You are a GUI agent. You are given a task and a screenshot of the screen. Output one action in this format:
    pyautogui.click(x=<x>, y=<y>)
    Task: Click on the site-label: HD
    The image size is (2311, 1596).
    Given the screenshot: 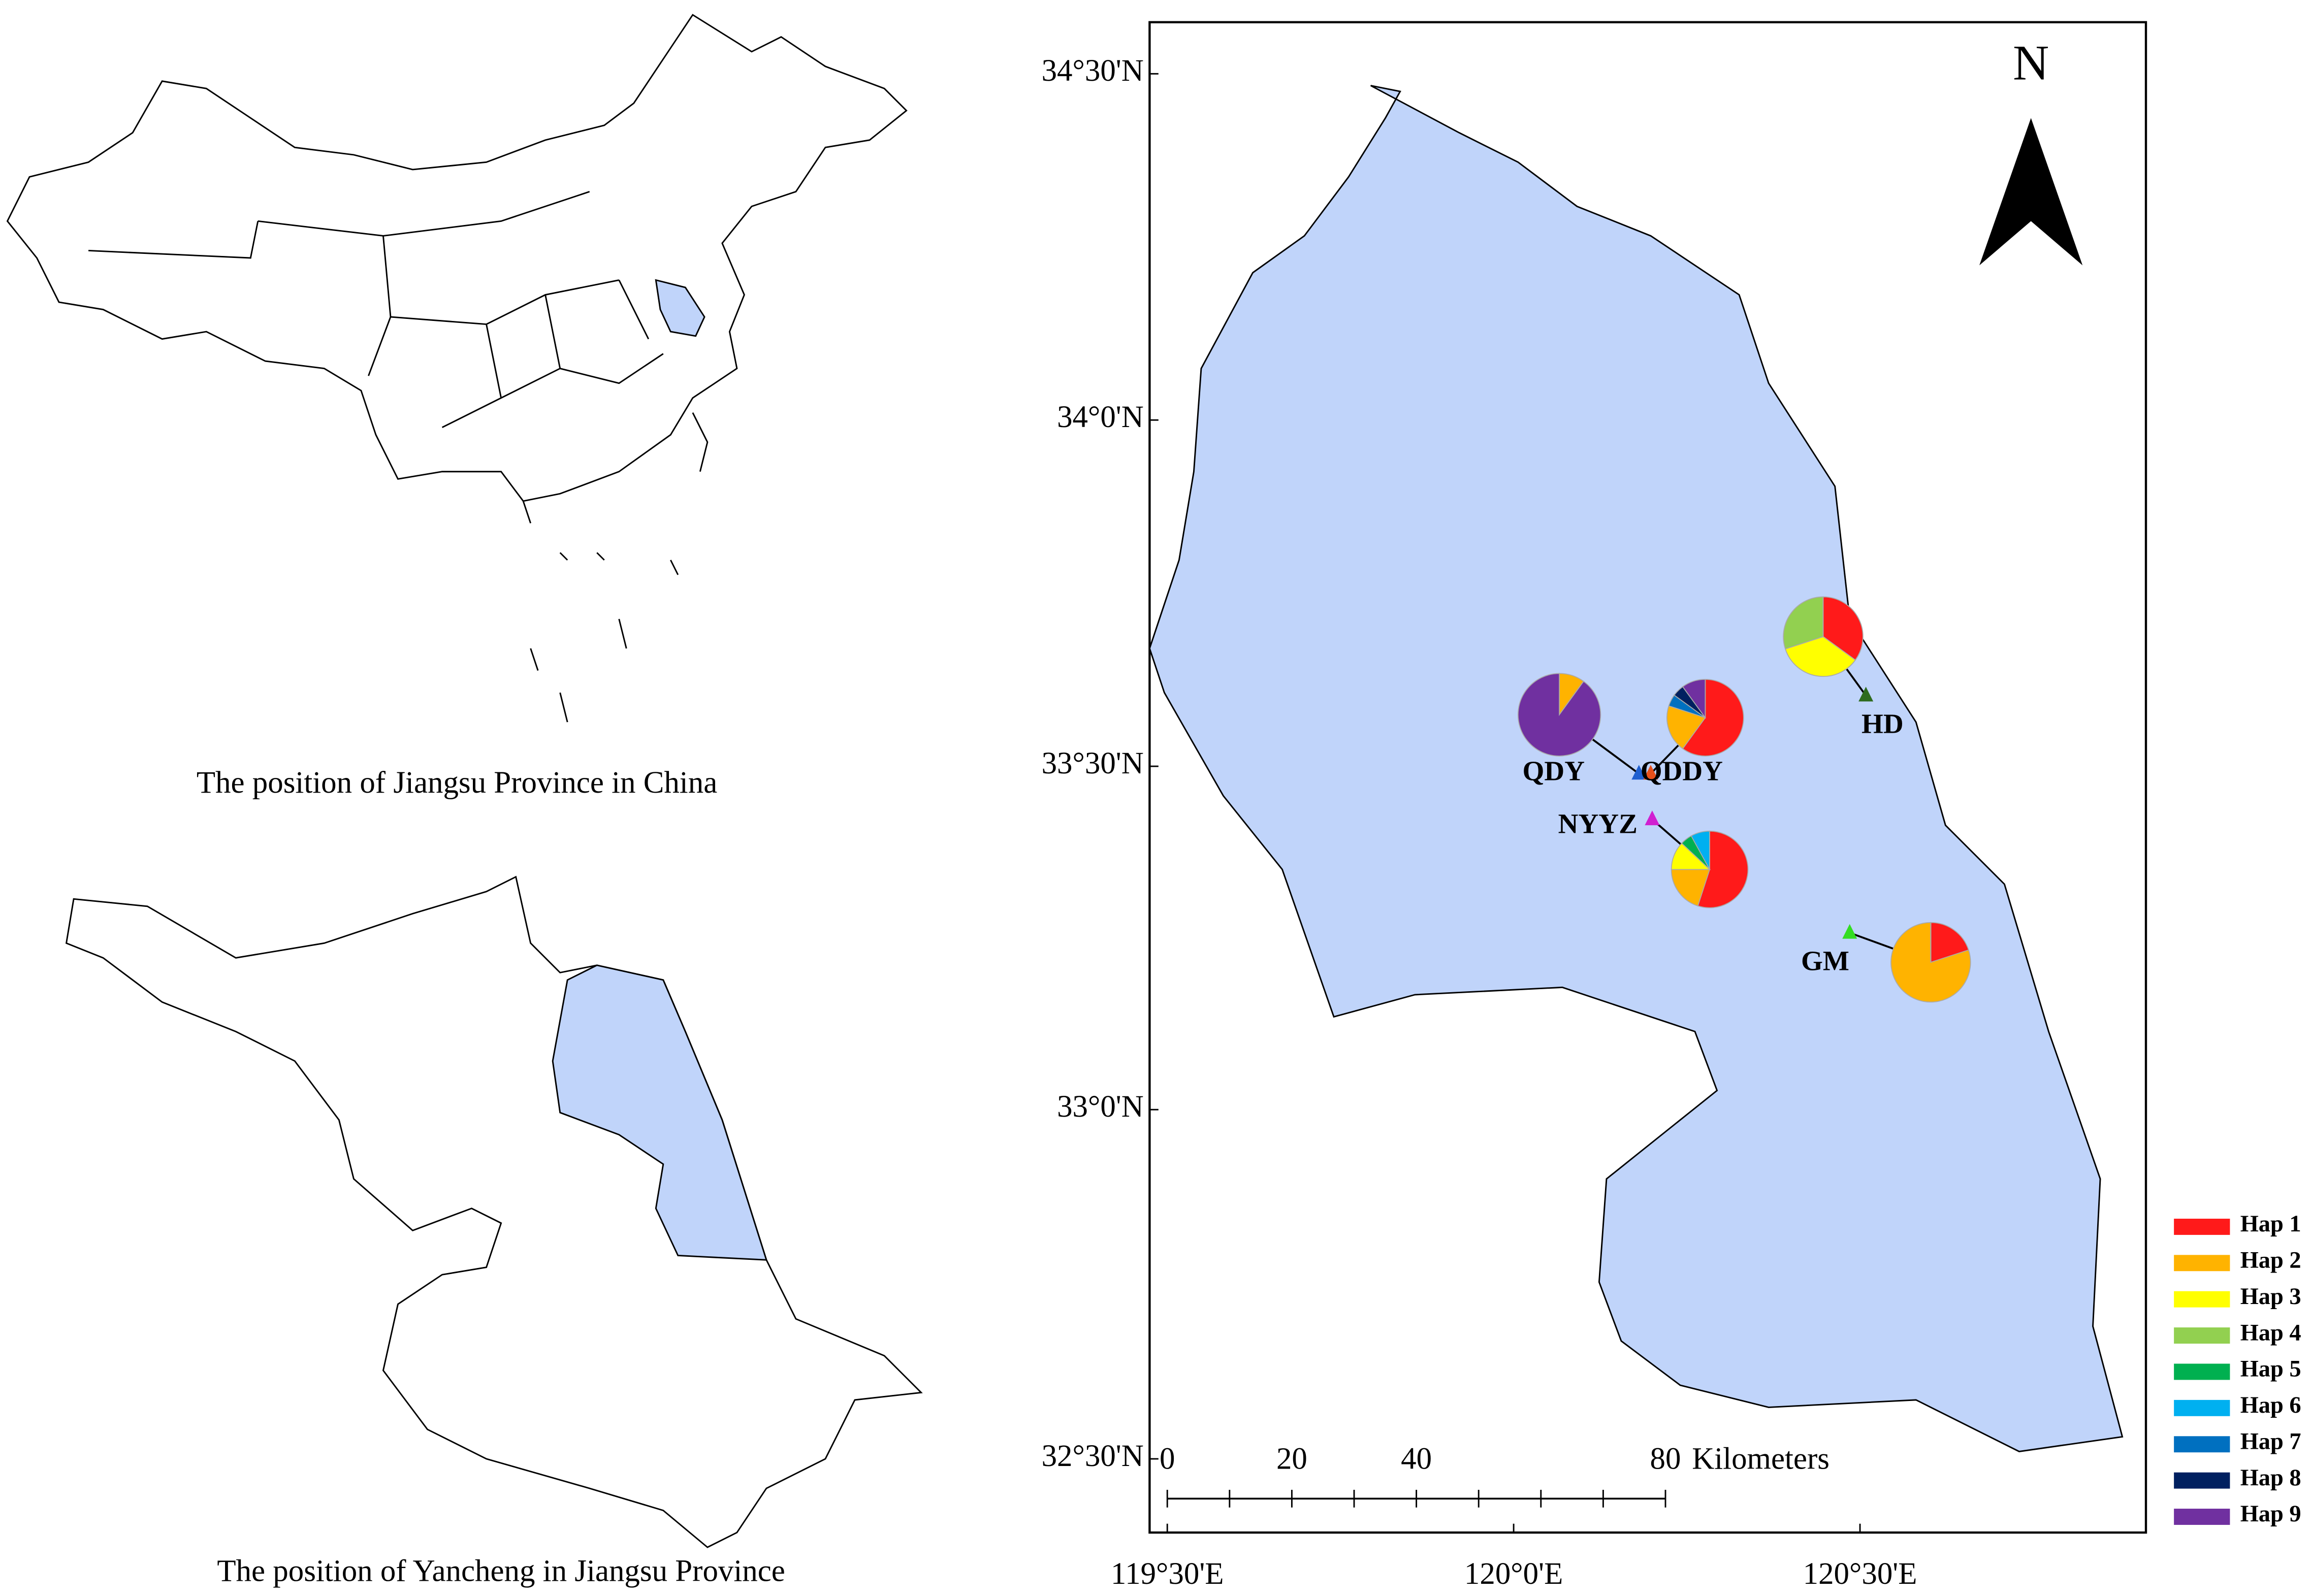 What is the action you would take?
    pyautogui.click(x=1882, y=723)
    